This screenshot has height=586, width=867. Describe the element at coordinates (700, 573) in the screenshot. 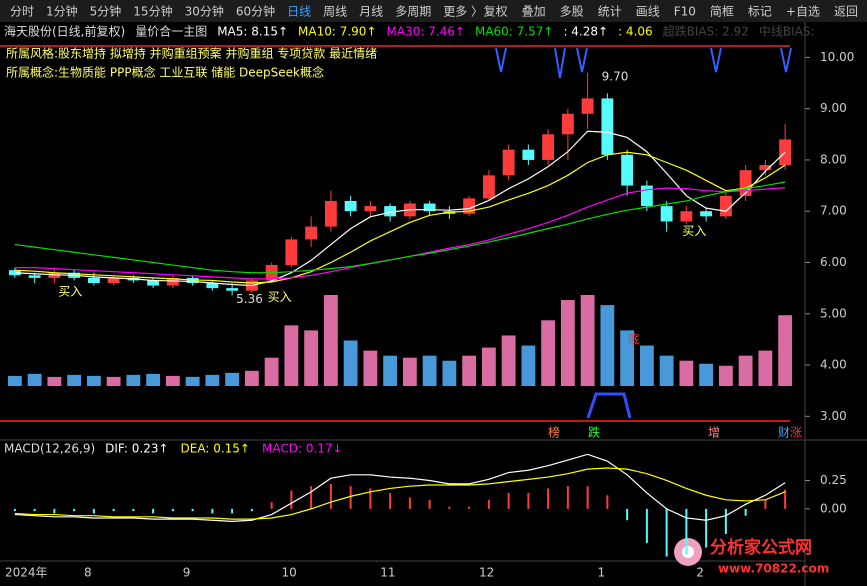

I see `x-tick-label: 2` at that location.